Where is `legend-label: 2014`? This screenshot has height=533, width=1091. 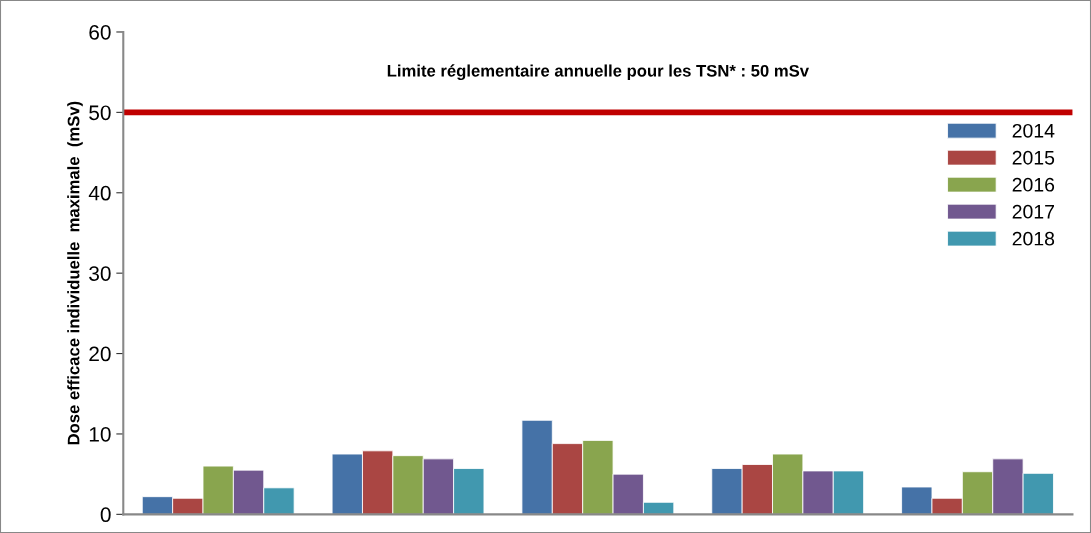
legend-label: 2014 is located at coordinates (1033, 130).